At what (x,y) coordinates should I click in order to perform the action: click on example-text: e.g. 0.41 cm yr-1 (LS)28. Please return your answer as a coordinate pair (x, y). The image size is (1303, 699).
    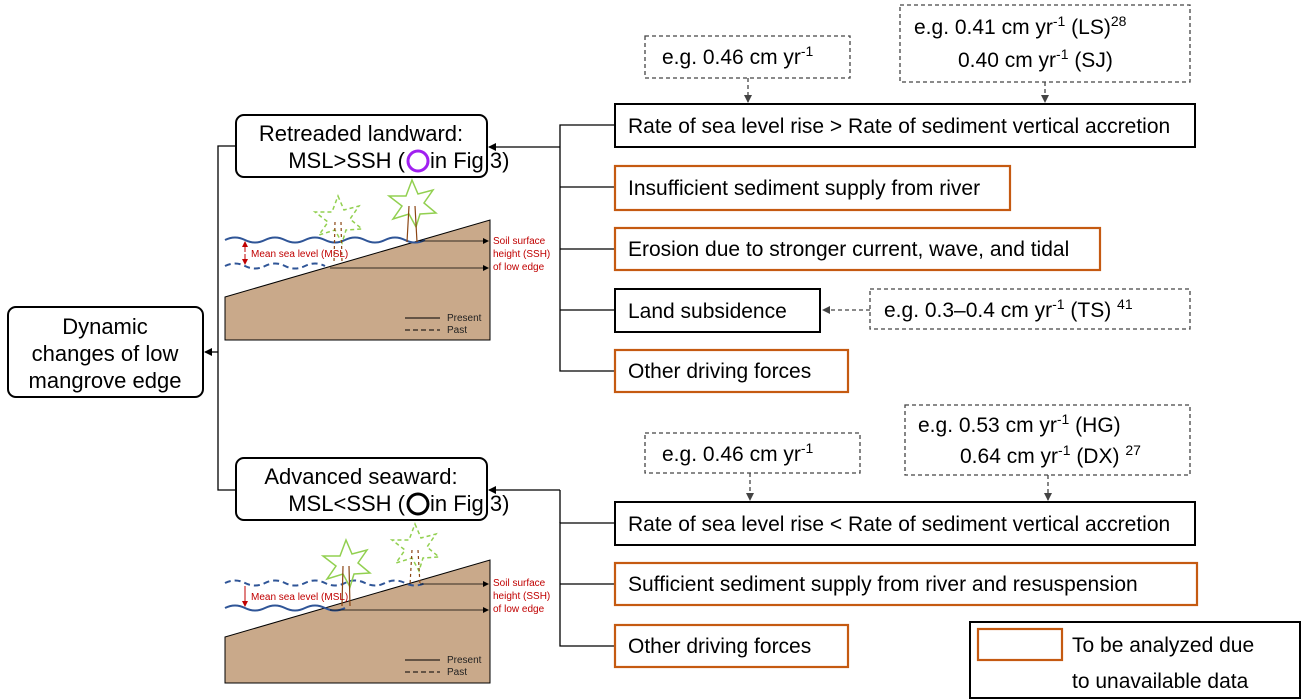
    Looking at the image, I should click on (1020, 26).